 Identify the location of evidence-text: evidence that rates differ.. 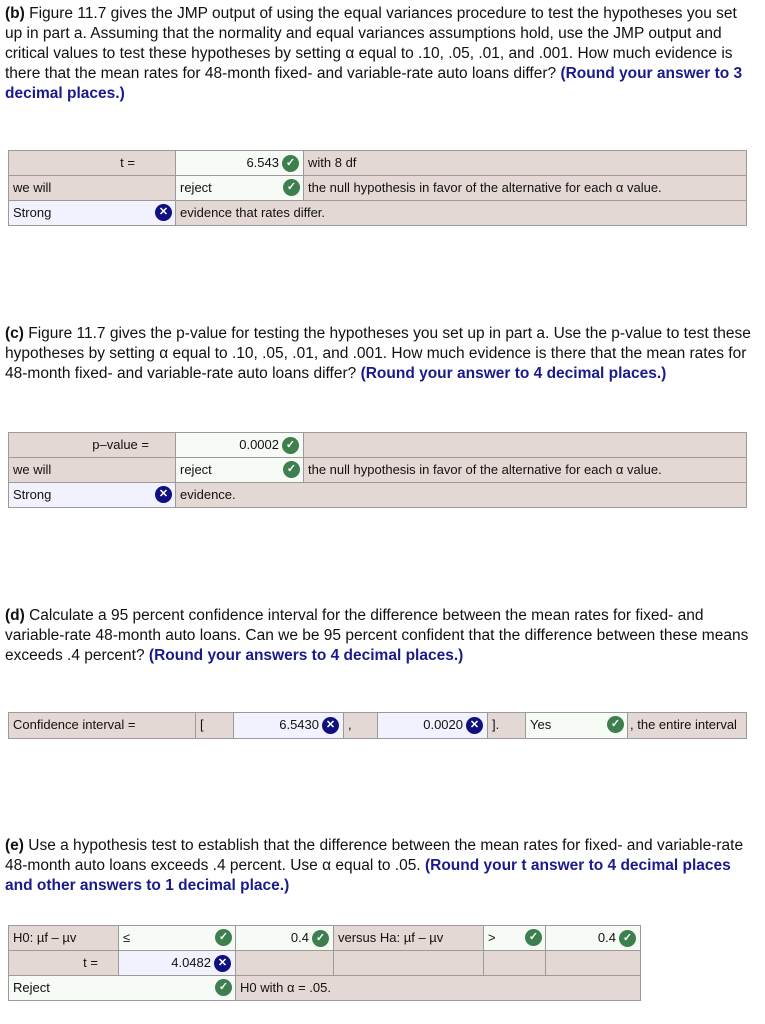
(461, 213).